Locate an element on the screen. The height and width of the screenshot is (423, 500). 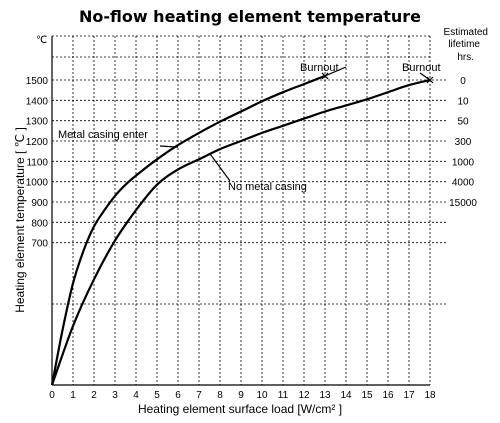
chart-title: No-flow heating element temperature is located at coordinates (250, 16).